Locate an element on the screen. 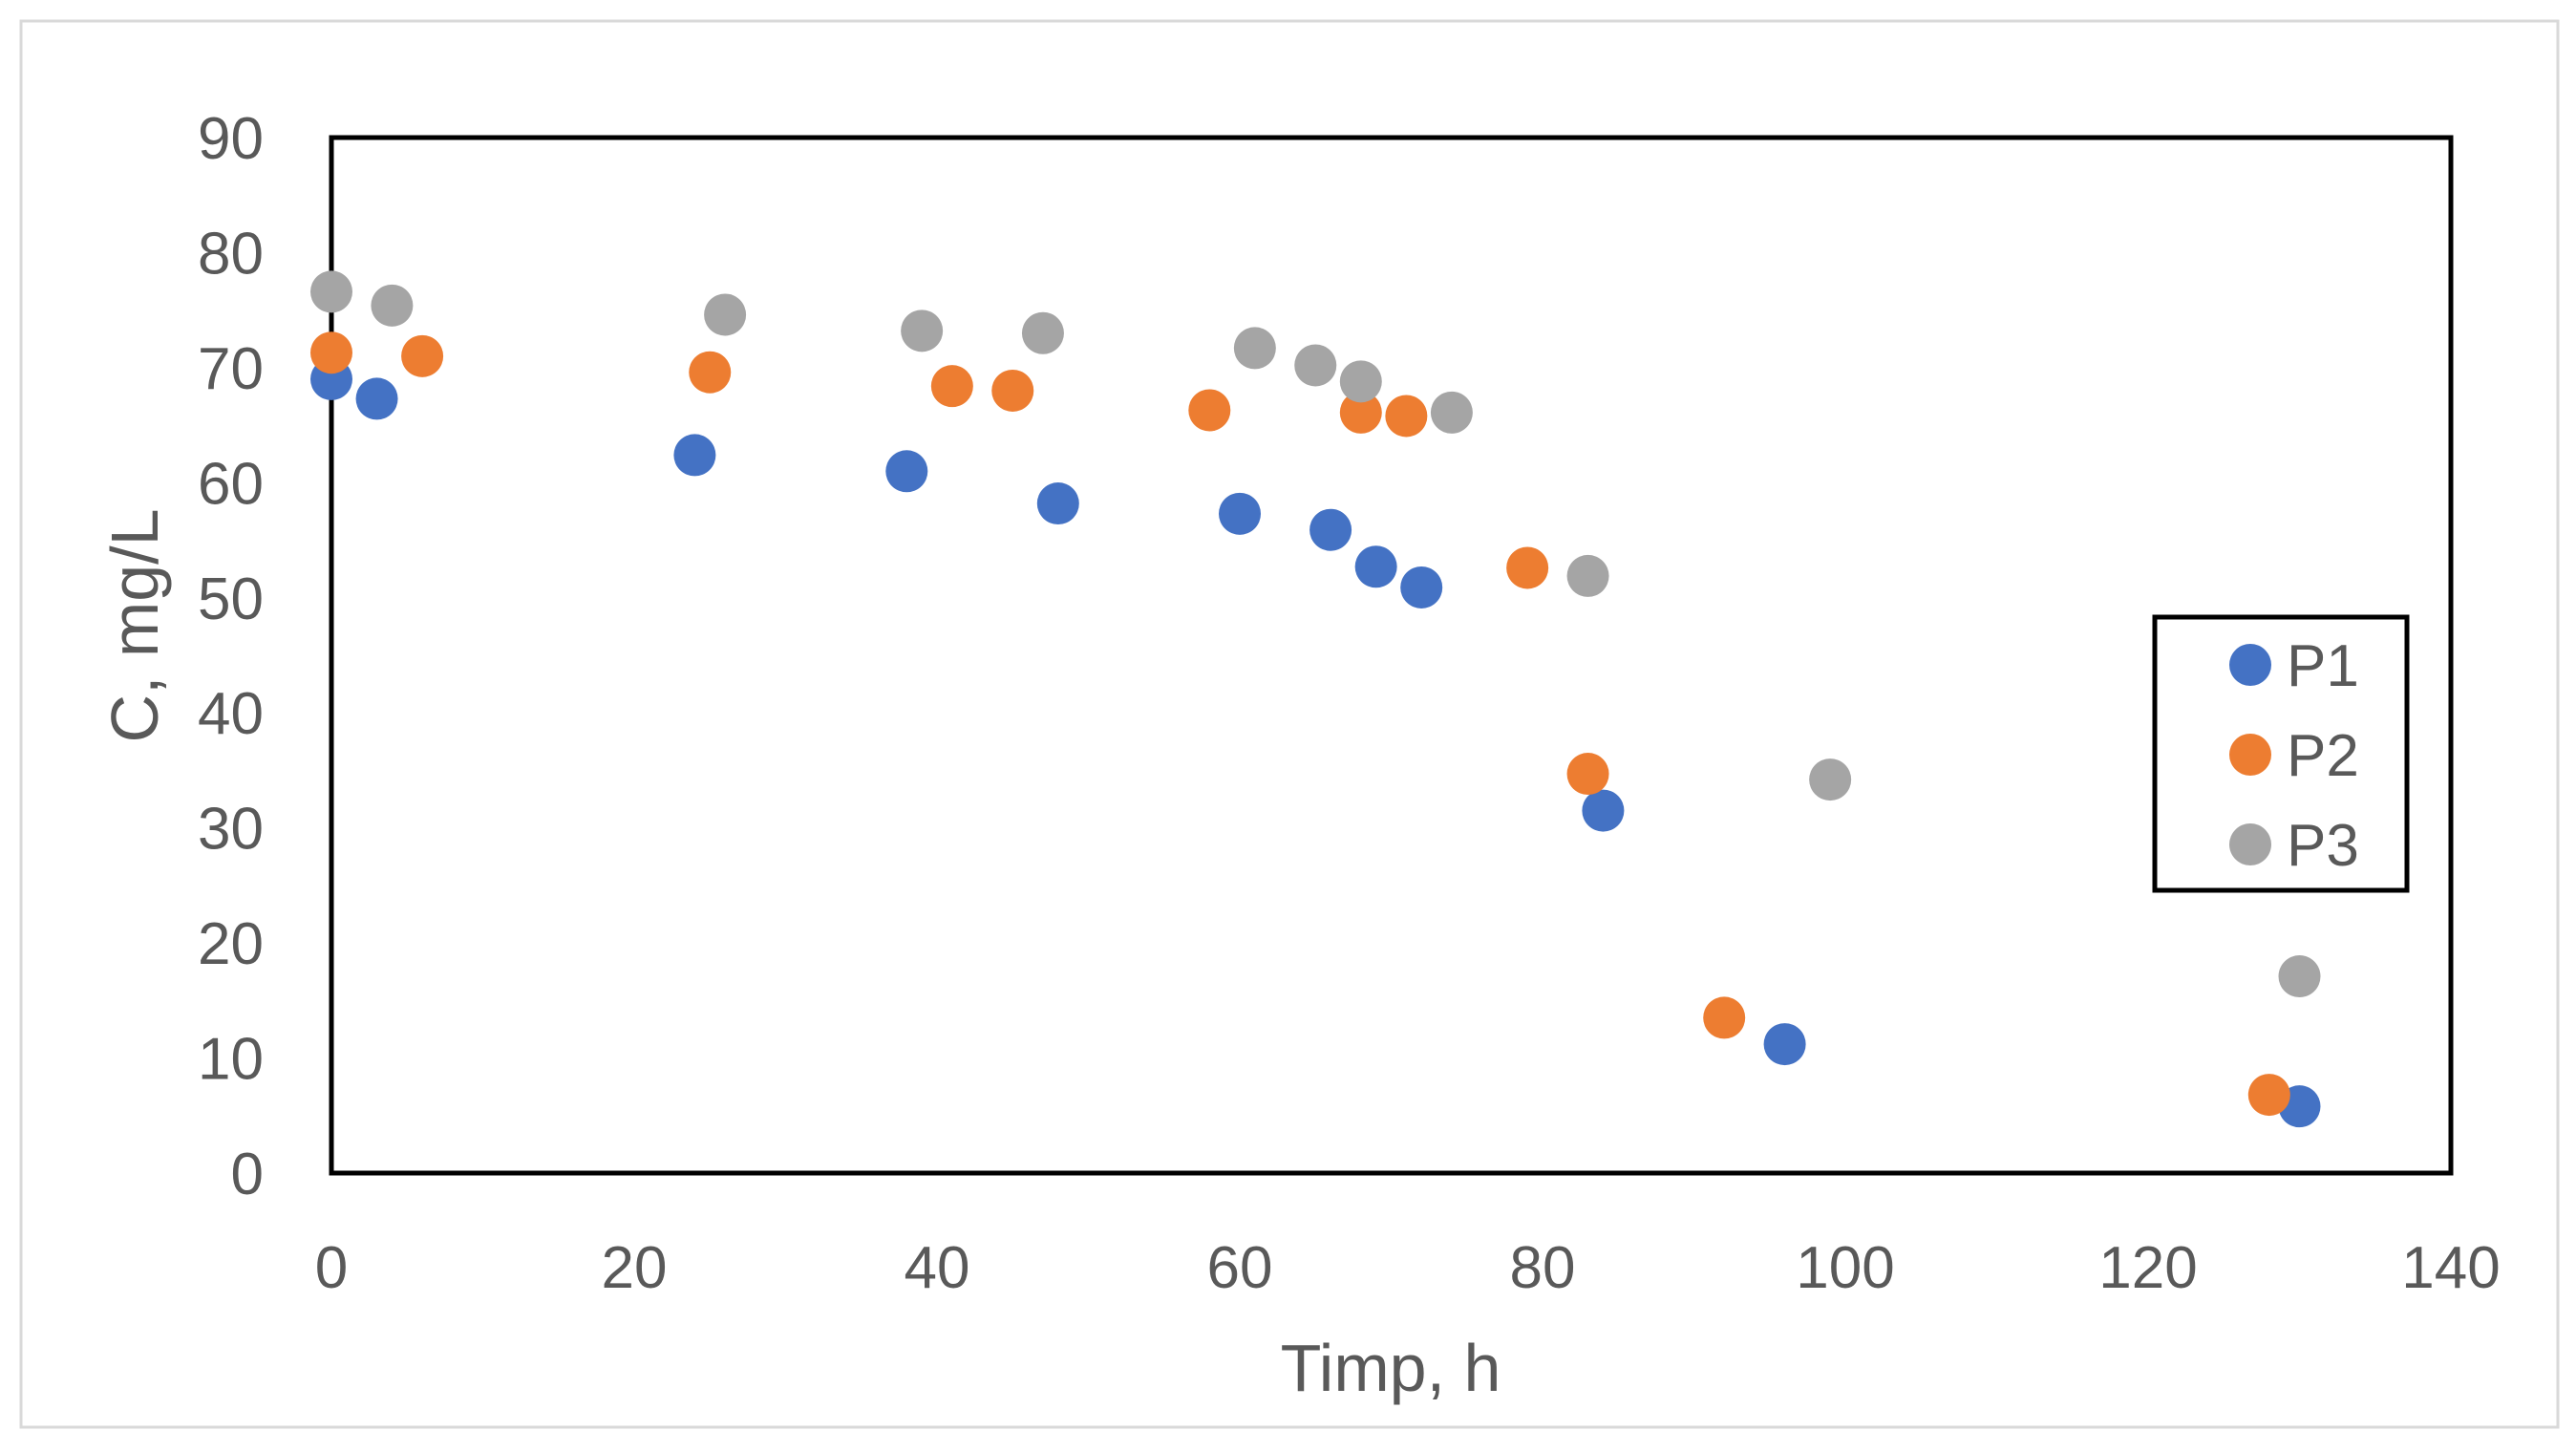  x-tick-label: 100 is located at coordinates (1845, 1268).